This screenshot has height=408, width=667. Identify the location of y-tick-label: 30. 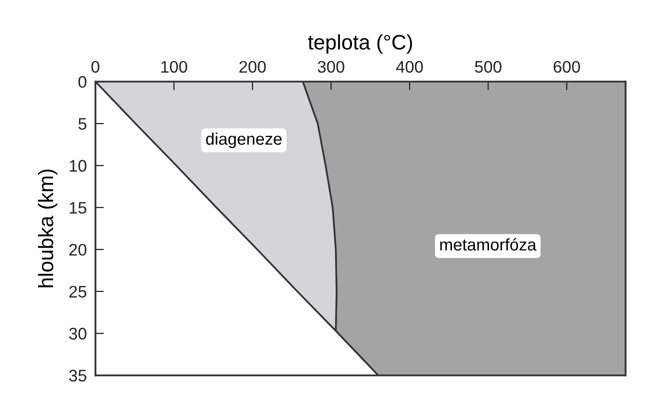
(77, 334).